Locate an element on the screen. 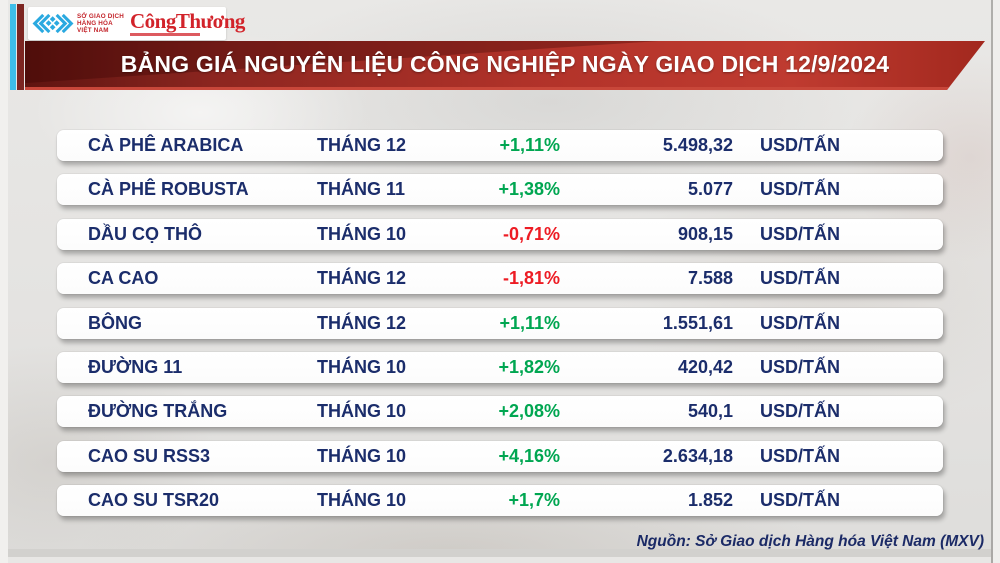  commodity-name: ĐƯỜNG 11 is located at coordinates (135, 366).